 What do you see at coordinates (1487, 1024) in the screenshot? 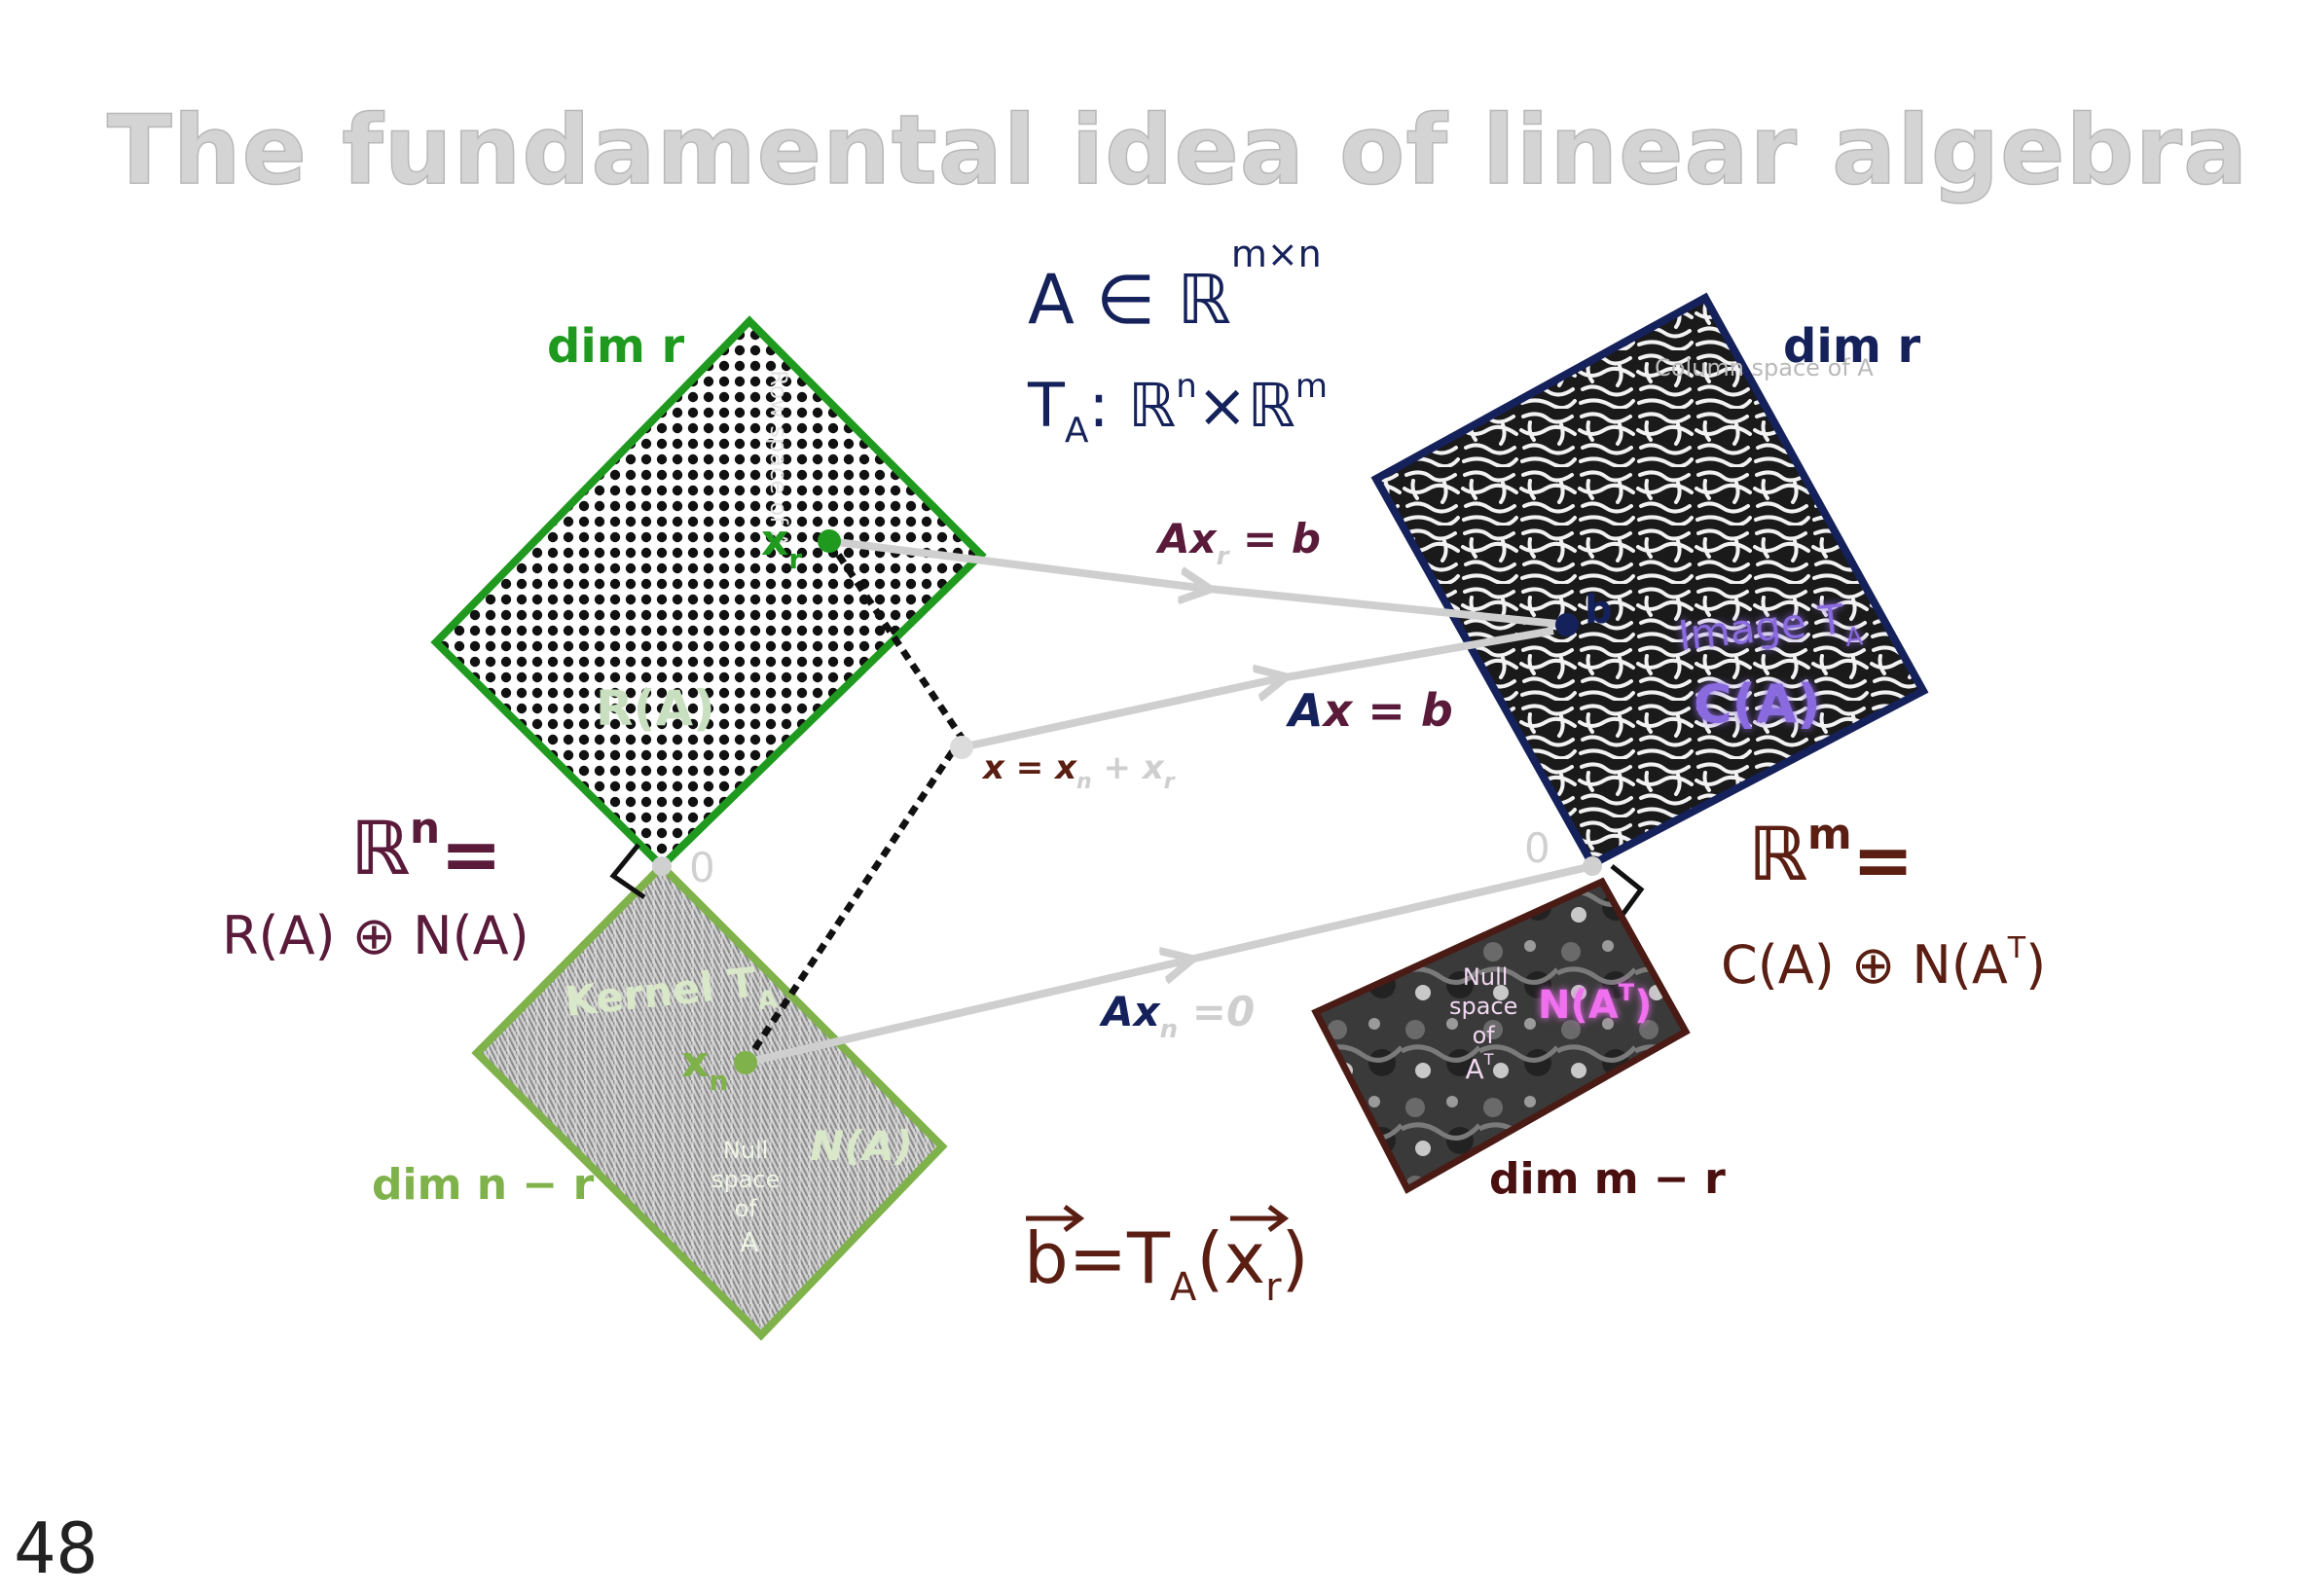
I see `left-null-space-label: Null space of AT` at bounding box center [1487, 1024].